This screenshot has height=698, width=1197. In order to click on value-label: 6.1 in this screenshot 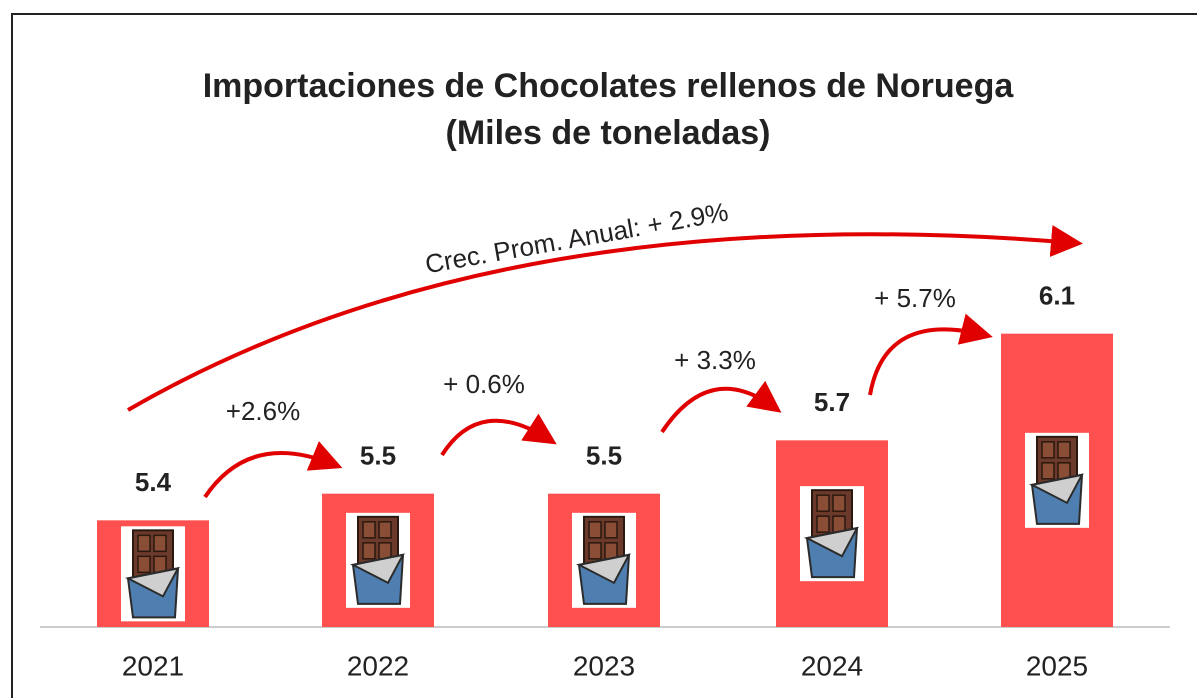, I will do `click(1057, 296)`.